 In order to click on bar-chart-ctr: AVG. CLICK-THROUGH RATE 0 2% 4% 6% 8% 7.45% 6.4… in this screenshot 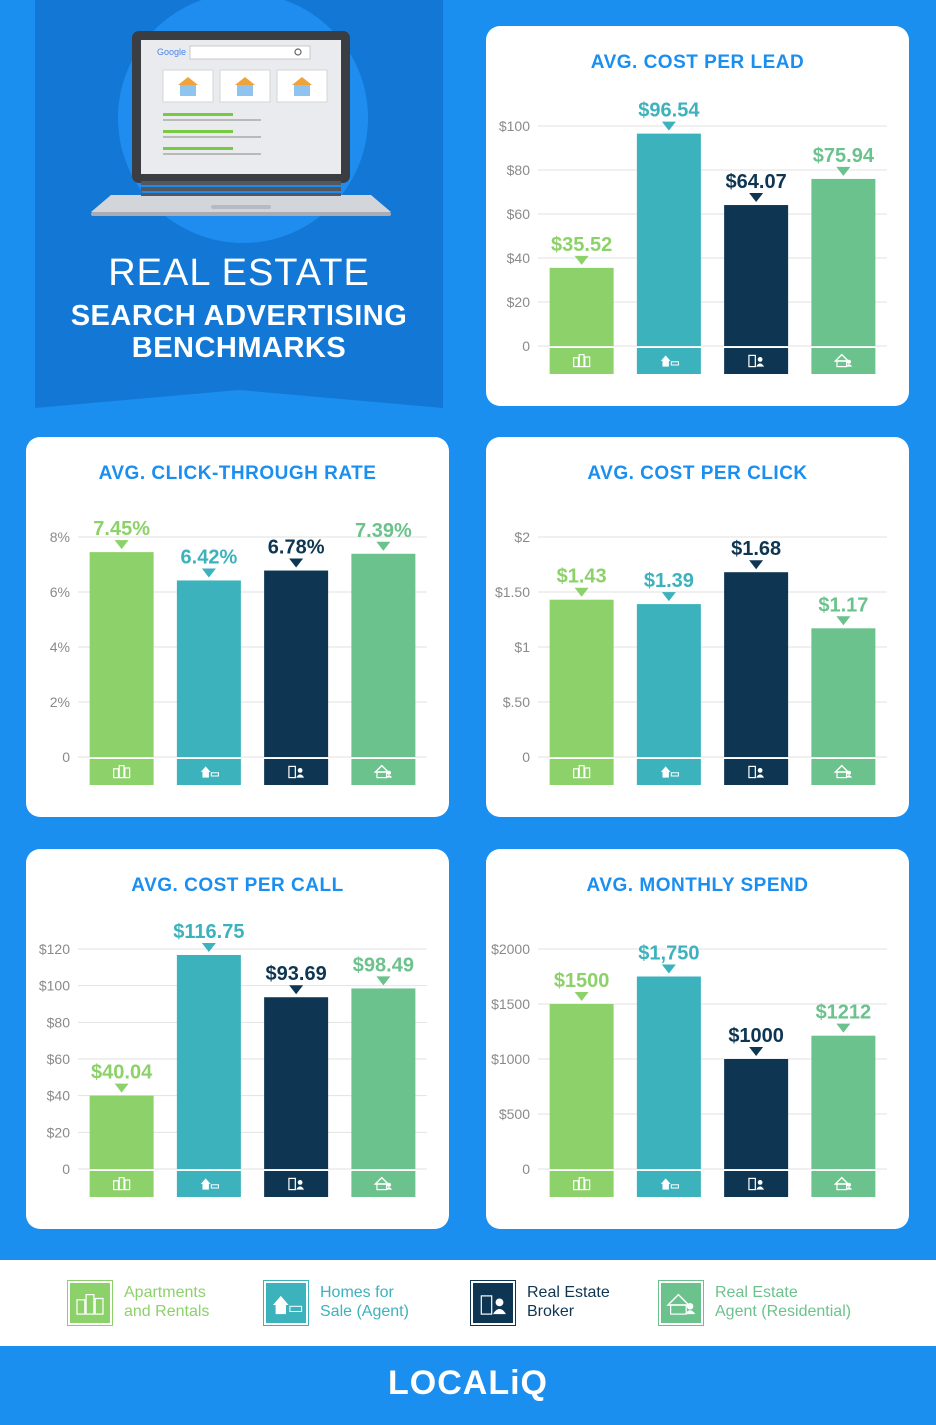, I will do `click(238, 624)`.